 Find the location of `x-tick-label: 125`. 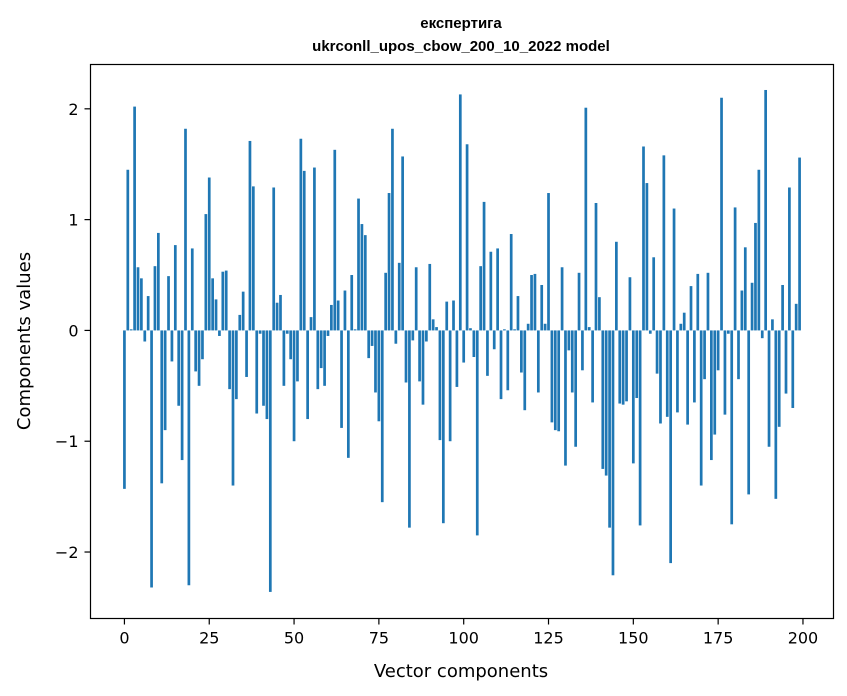

x-tick-label: 125 is located at coordinates (548, 638).